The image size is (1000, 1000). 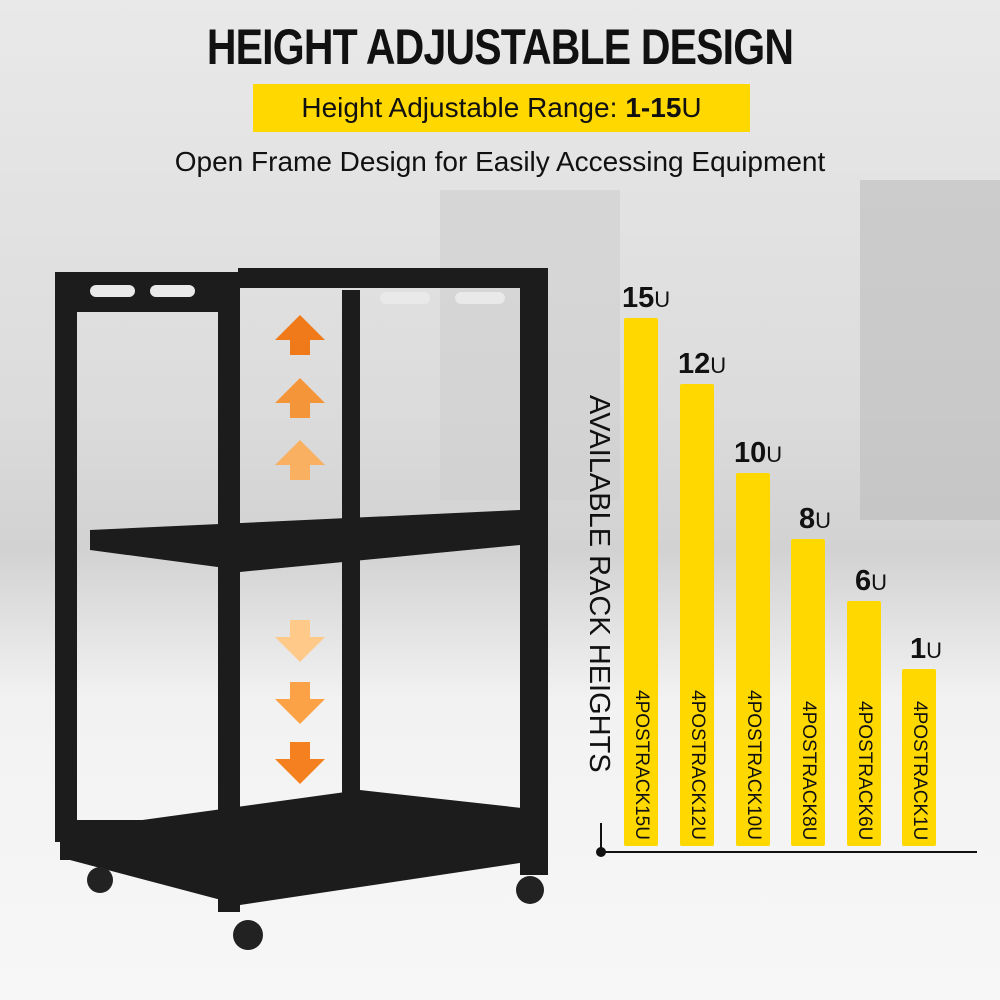 I want to click on bar-4POSTRACK6U: 4POSTRACK6U, so click(x=864, y=723).